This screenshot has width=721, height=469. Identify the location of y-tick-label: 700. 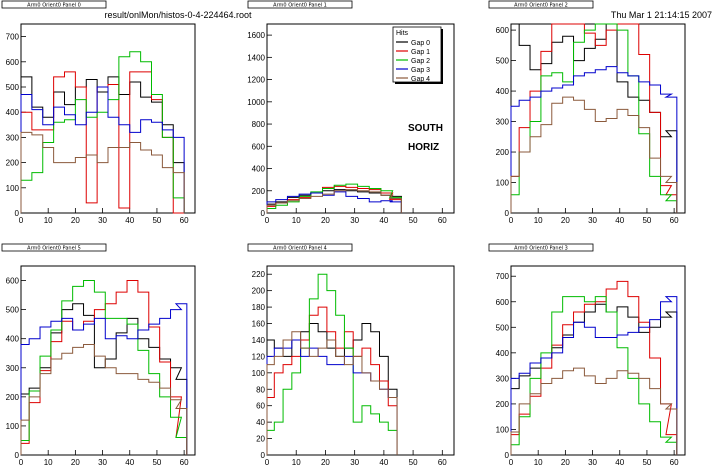
(13, 37).